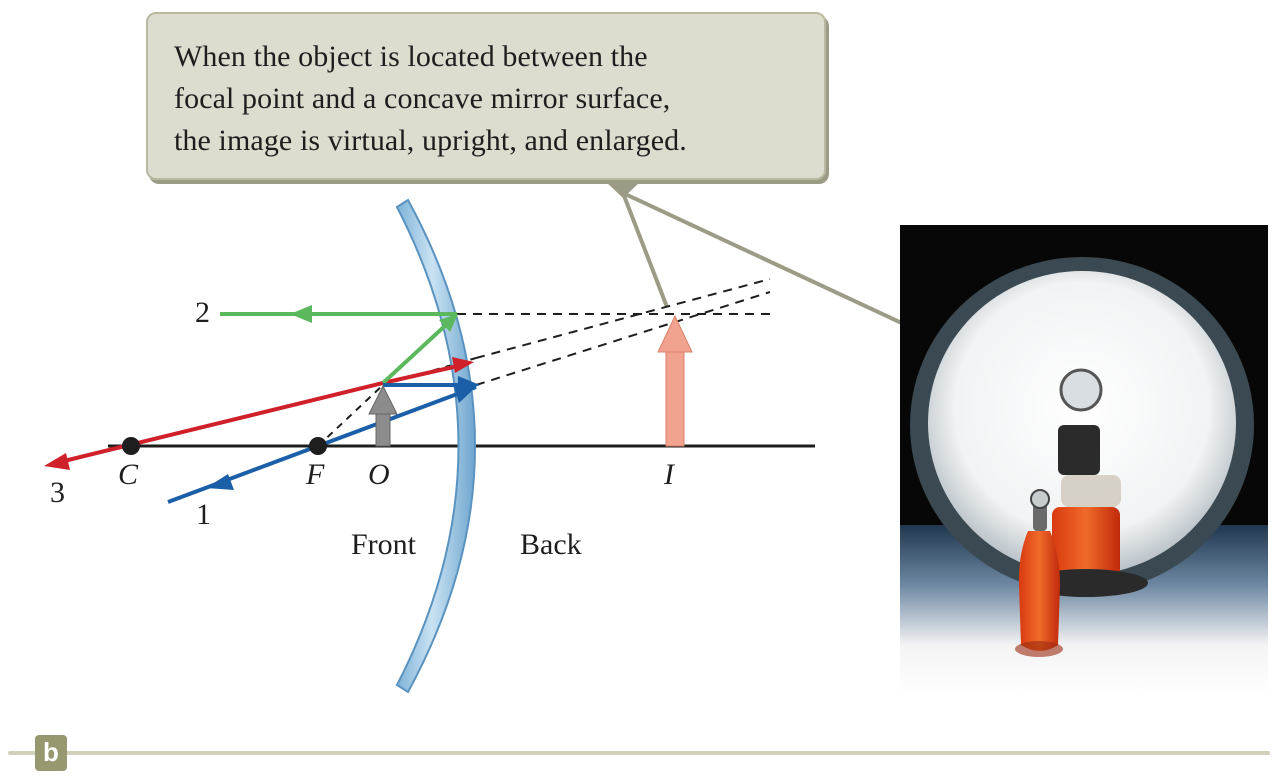  What do you see at coordinates (301, 314) in the screenshot?
I see `ray2-reflected-arrowhead` at bounding box center [301, 314].